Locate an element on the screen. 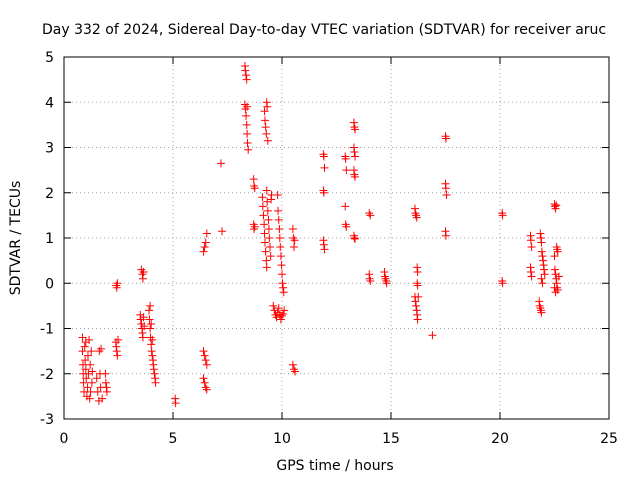 Image resolution: width=640 pixels, height=480 pixels. y-tick-label: 2 is located at coordinates (49, 194).